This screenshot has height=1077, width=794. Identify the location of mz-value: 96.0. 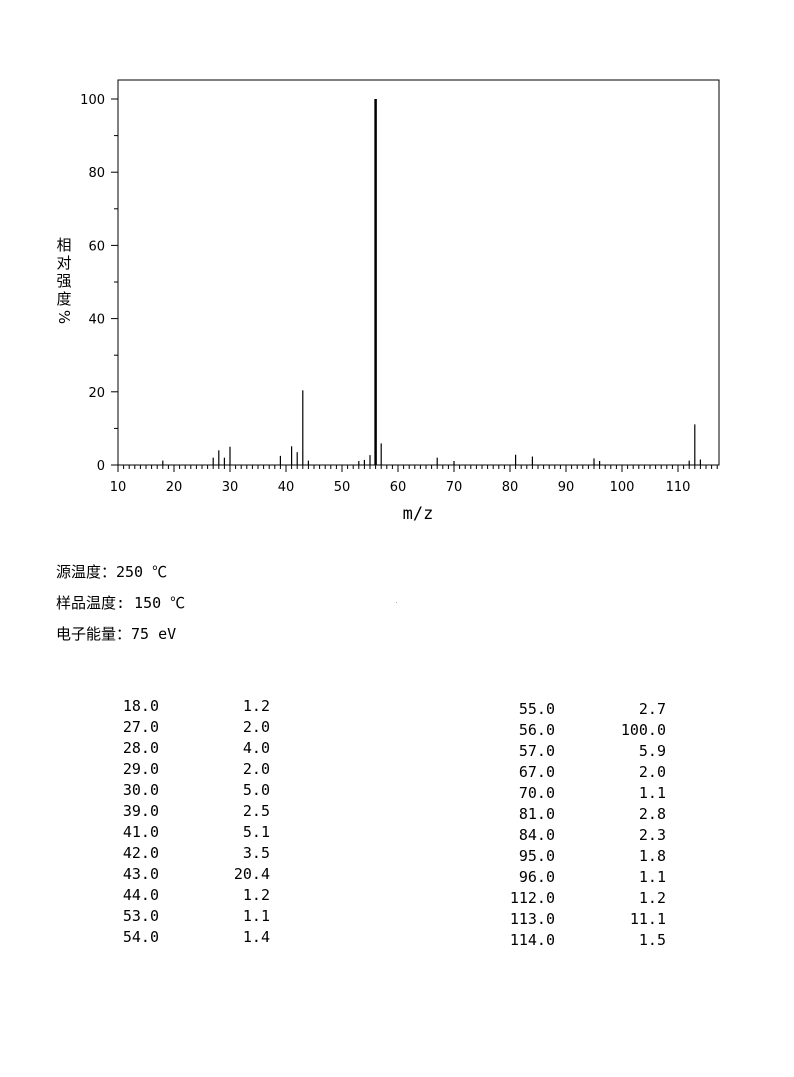
(536, 877).